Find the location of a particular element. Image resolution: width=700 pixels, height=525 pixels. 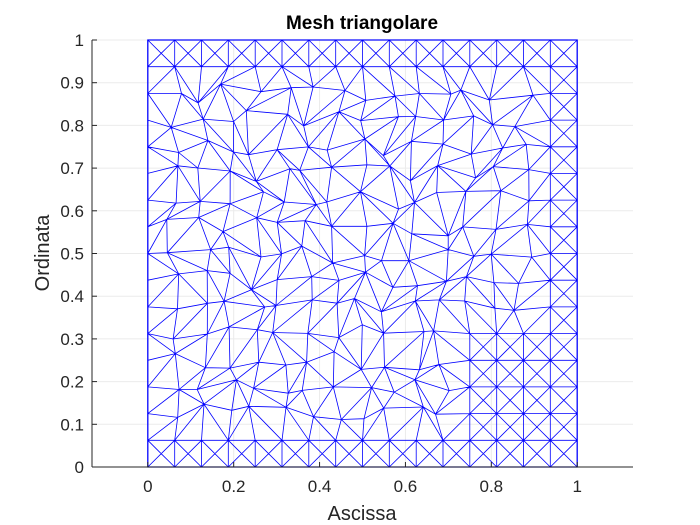

y-tick-label-6: 0.6 is located at coordinates (72, 211).